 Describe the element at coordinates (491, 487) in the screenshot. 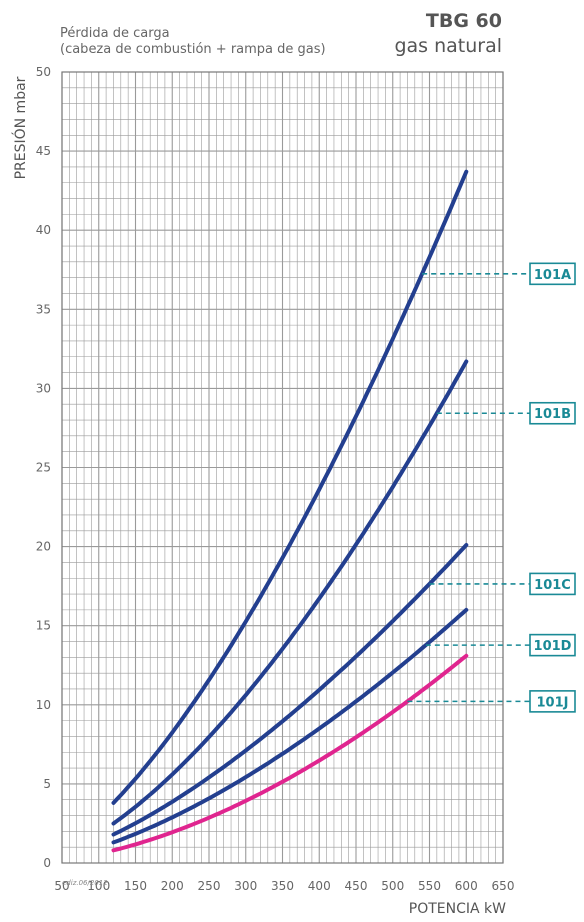

I see `series-legend: 101A 101B 101C 101D 101J` at that location.